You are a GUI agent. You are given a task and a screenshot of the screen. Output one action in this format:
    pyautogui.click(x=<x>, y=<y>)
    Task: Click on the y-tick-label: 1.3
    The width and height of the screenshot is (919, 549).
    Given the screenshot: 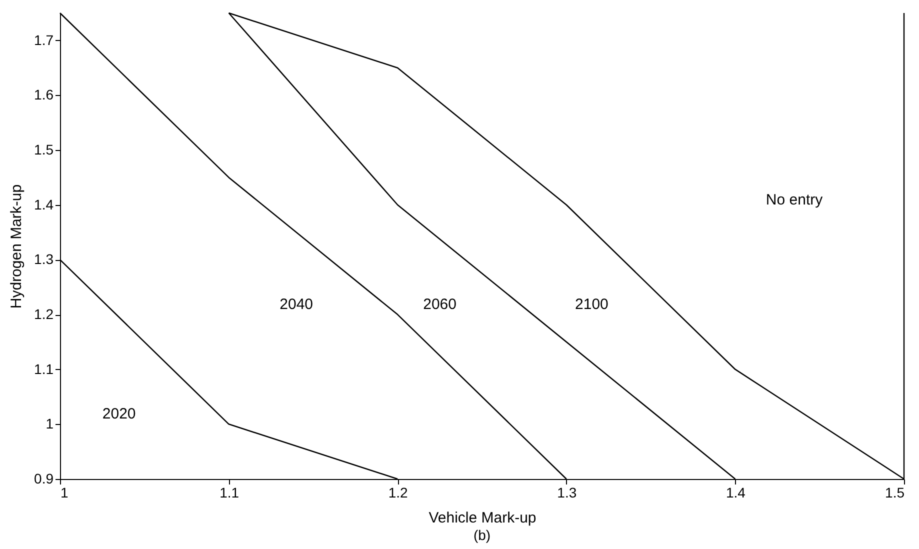 What is the action you would take?
    pyautogui.click(x=44, y=259)
    